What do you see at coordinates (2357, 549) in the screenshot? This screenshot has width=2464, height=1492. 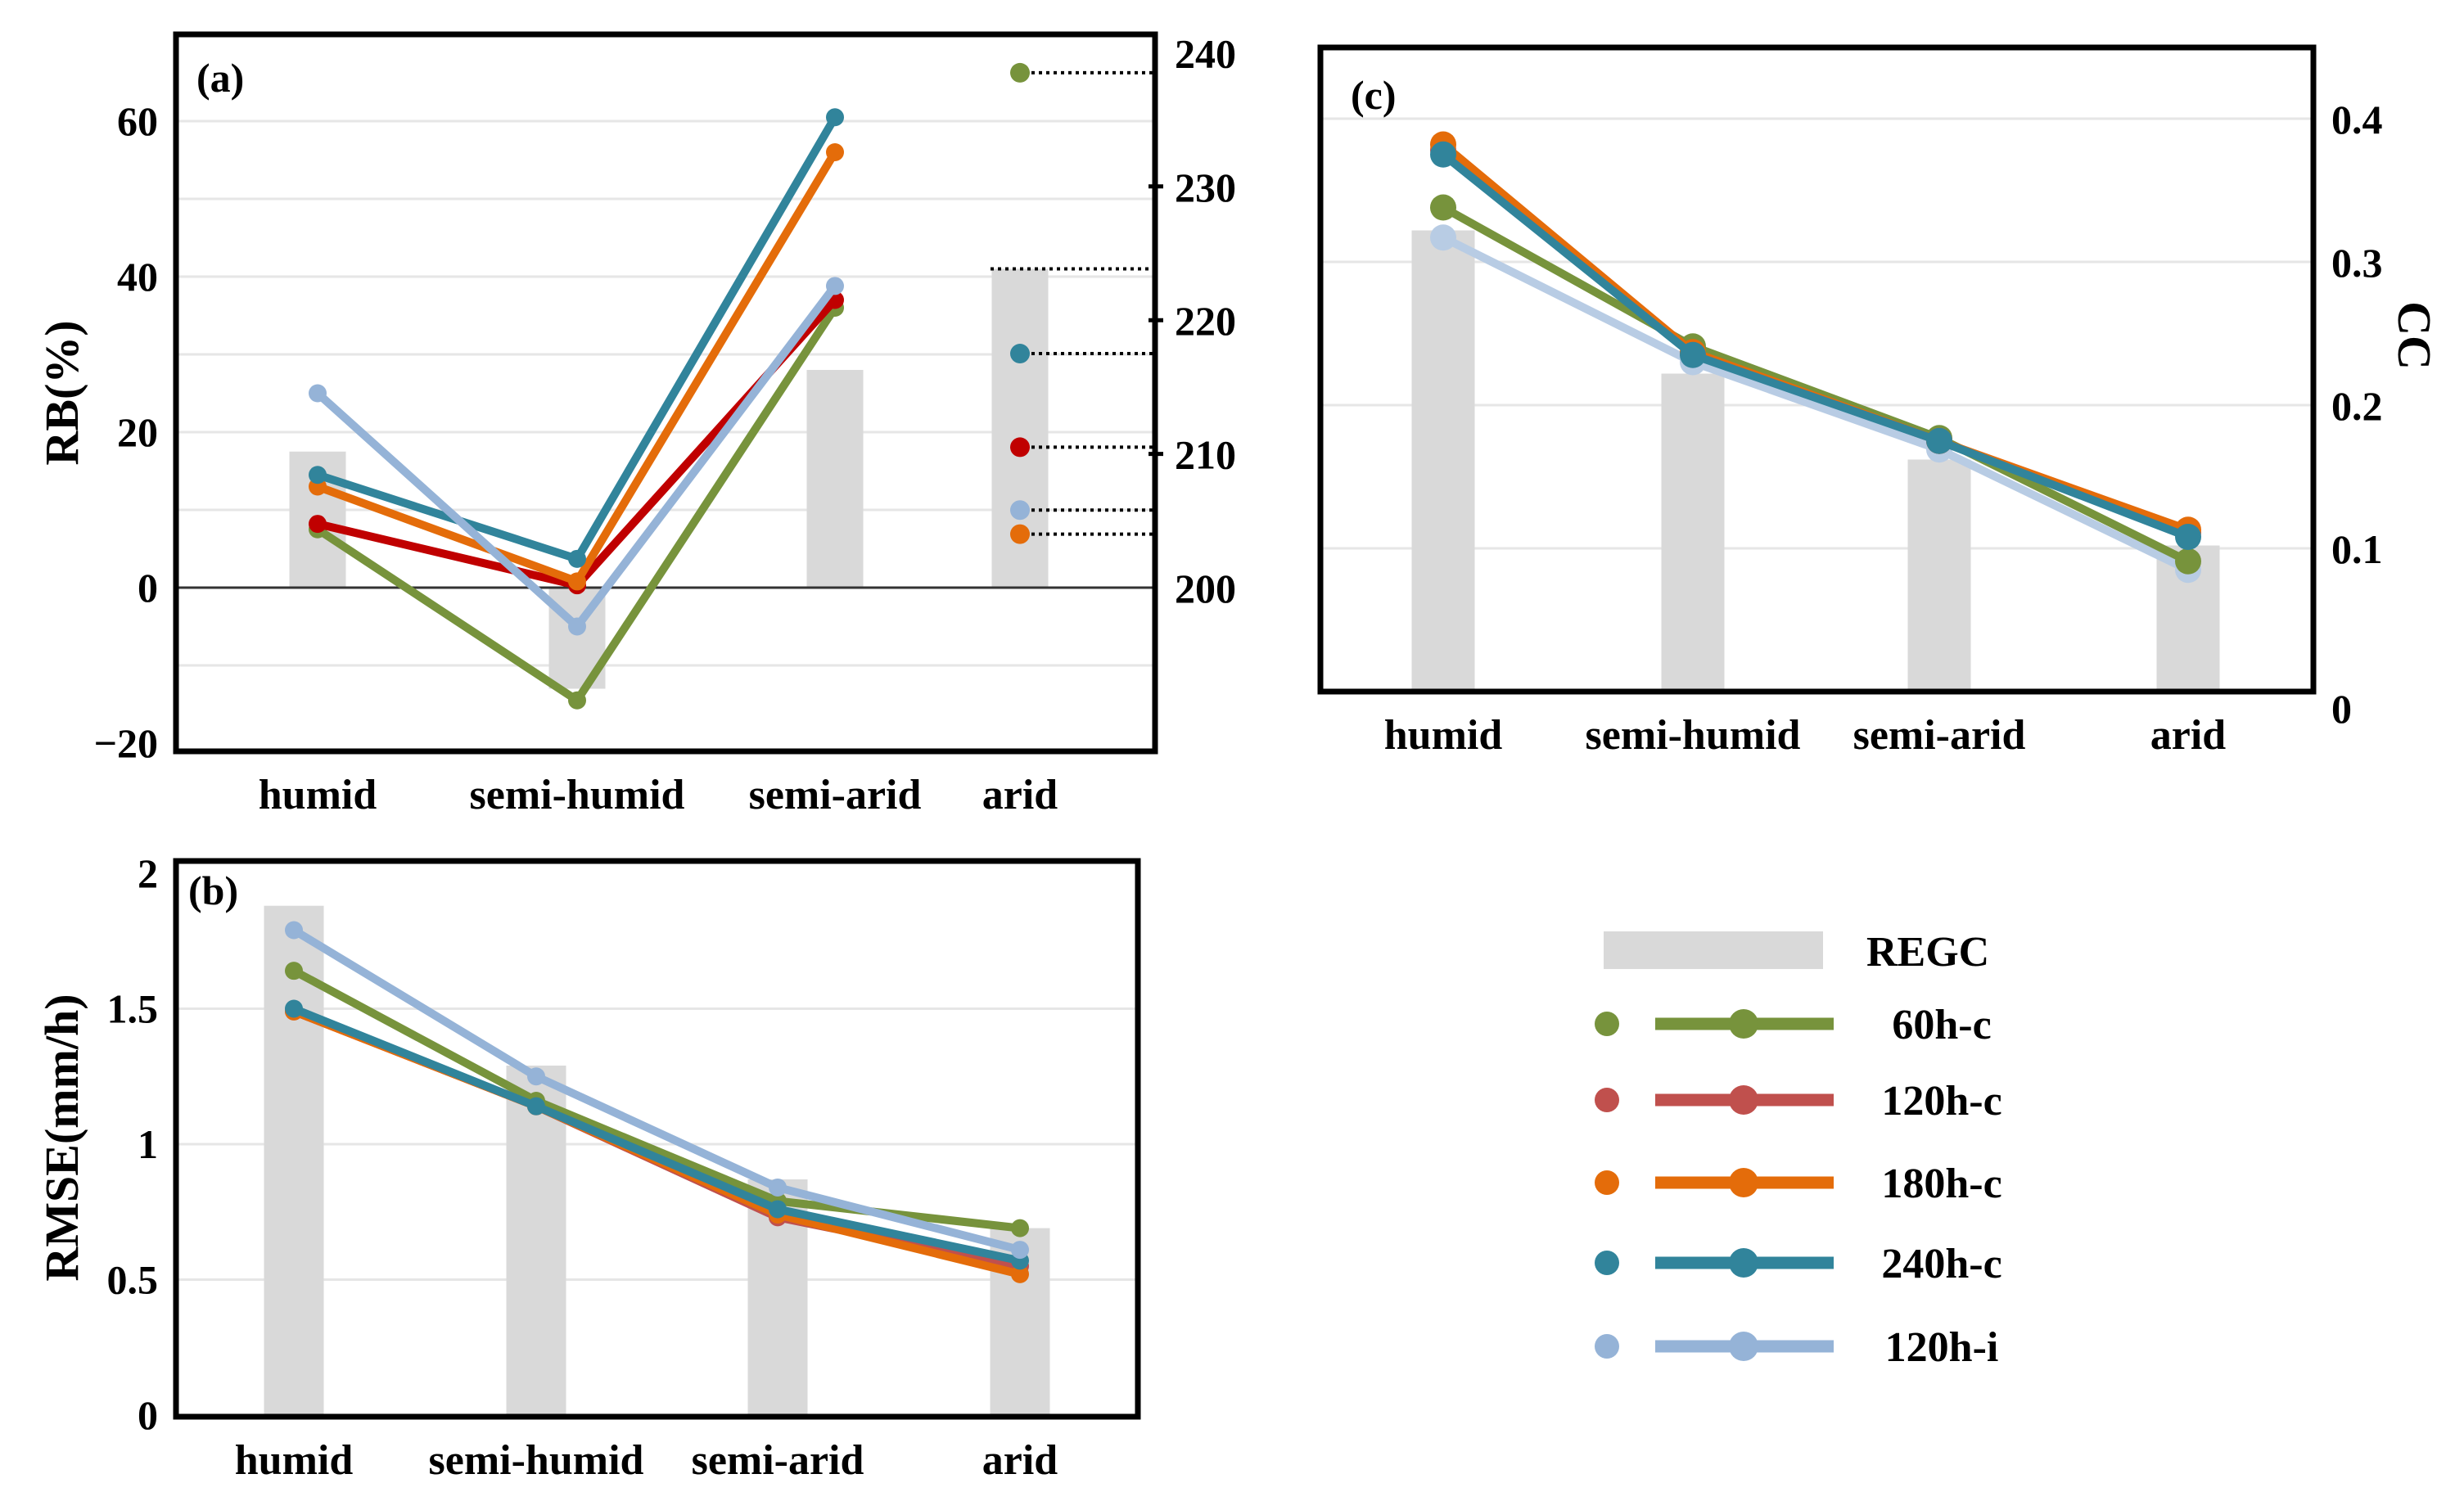 I see `y-tick-label: 0.1` at bounding box center [2357, 549].